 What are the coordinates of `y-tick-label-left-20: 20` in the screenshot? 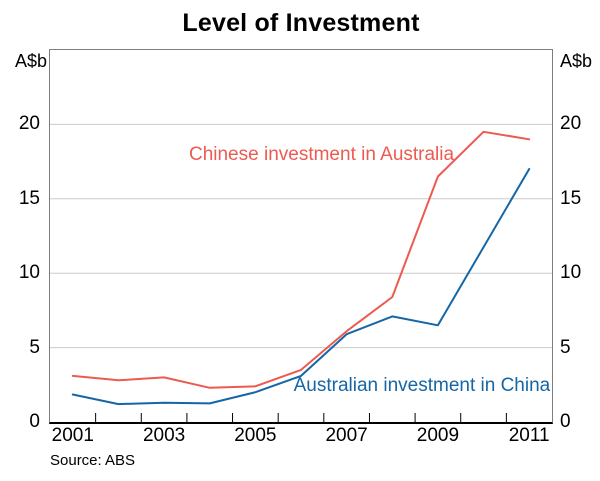 It's located at (29, 124).